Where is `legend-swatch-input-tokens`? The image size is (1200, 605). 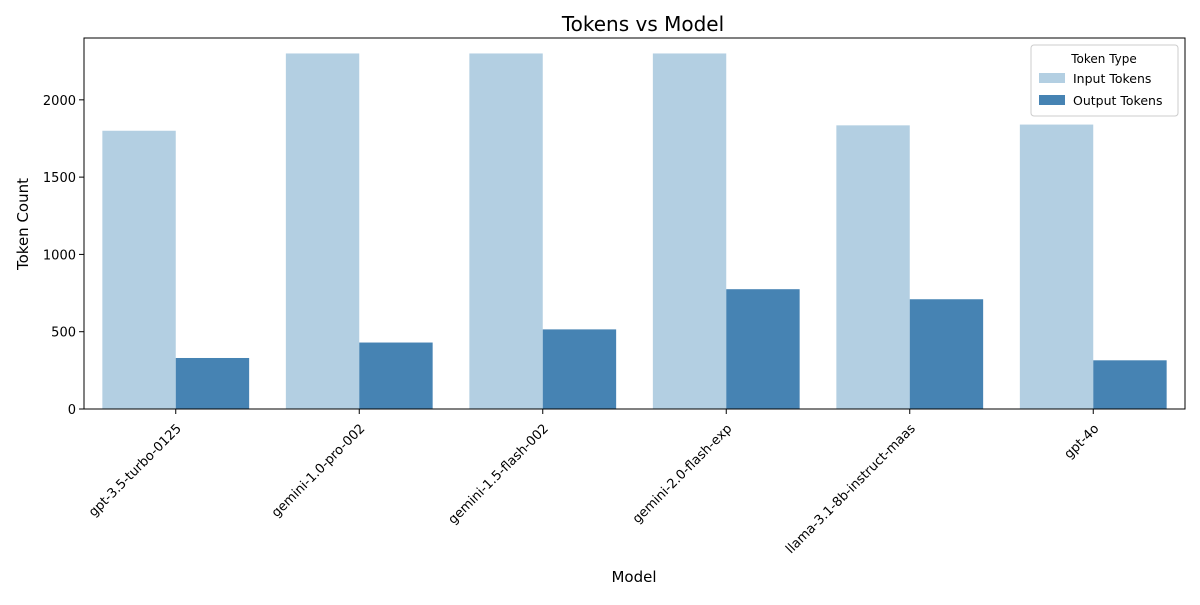
legend-swatch-input-tokens is located at coordinates (1052, 78).